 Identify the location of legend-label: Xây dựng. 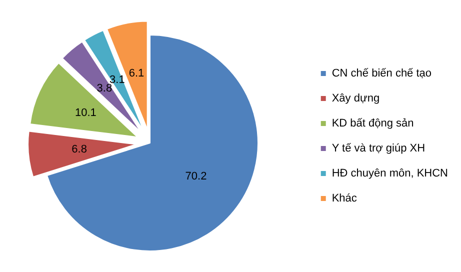
(356, 98).